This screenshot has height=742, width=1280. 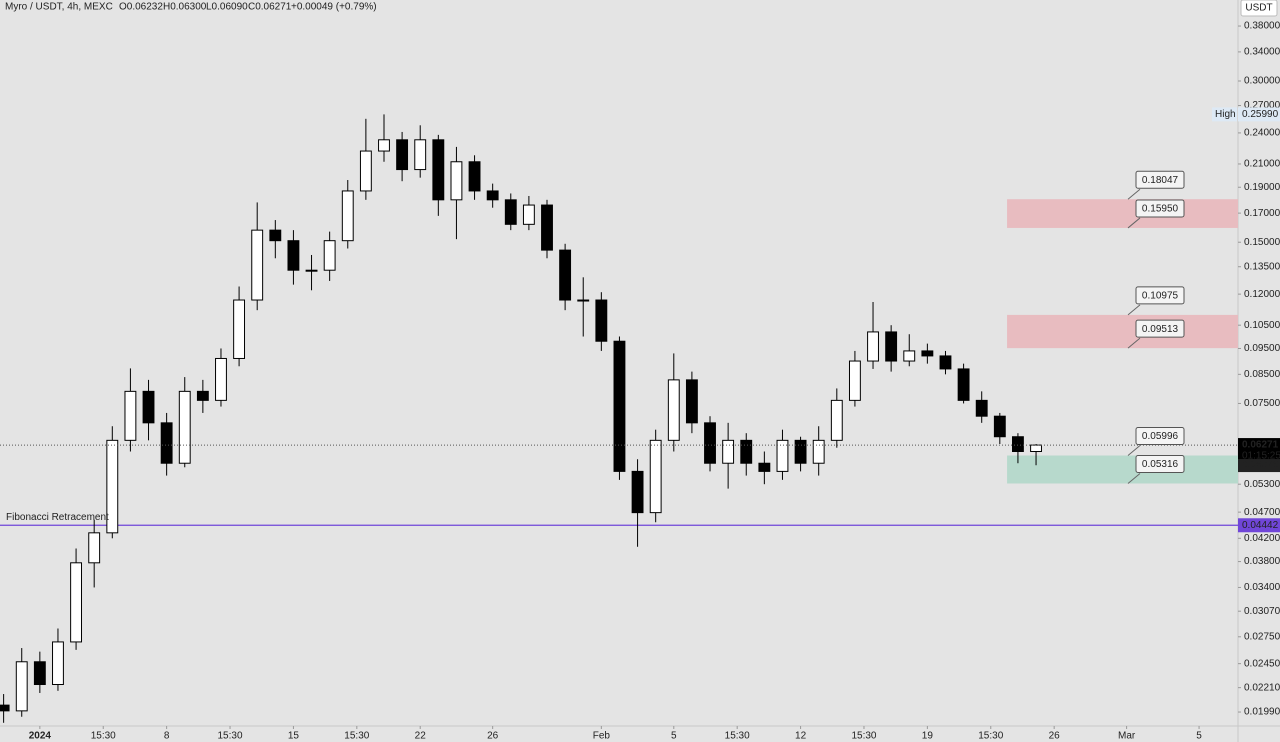 What do you see at coordinates (1262, 266) in the screenshot?
I see `y-tick-label: 0.13500` at bounding box center [1262, 266].